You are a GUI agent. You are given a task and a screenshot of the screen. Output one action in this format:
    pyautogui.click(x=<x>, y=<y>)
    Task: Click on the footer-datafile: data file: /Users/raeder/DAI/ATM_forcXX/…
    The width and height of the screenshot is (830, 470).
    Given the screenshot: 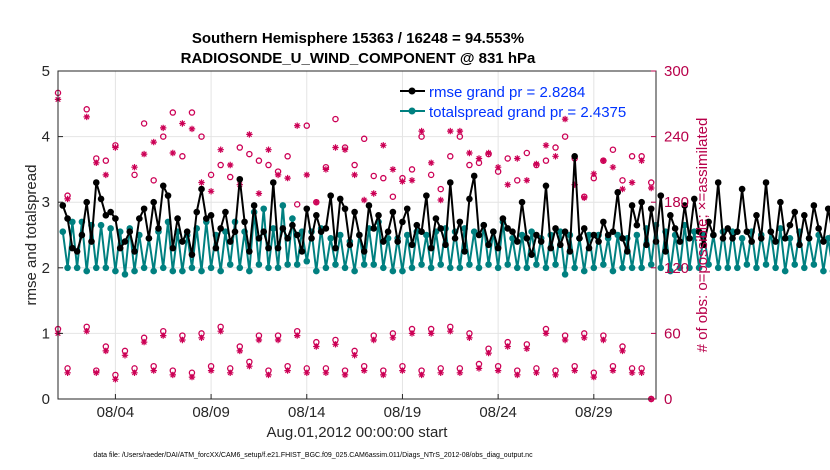 What is the action you would take?
    pyautogui.click(x=313, y=455)
    